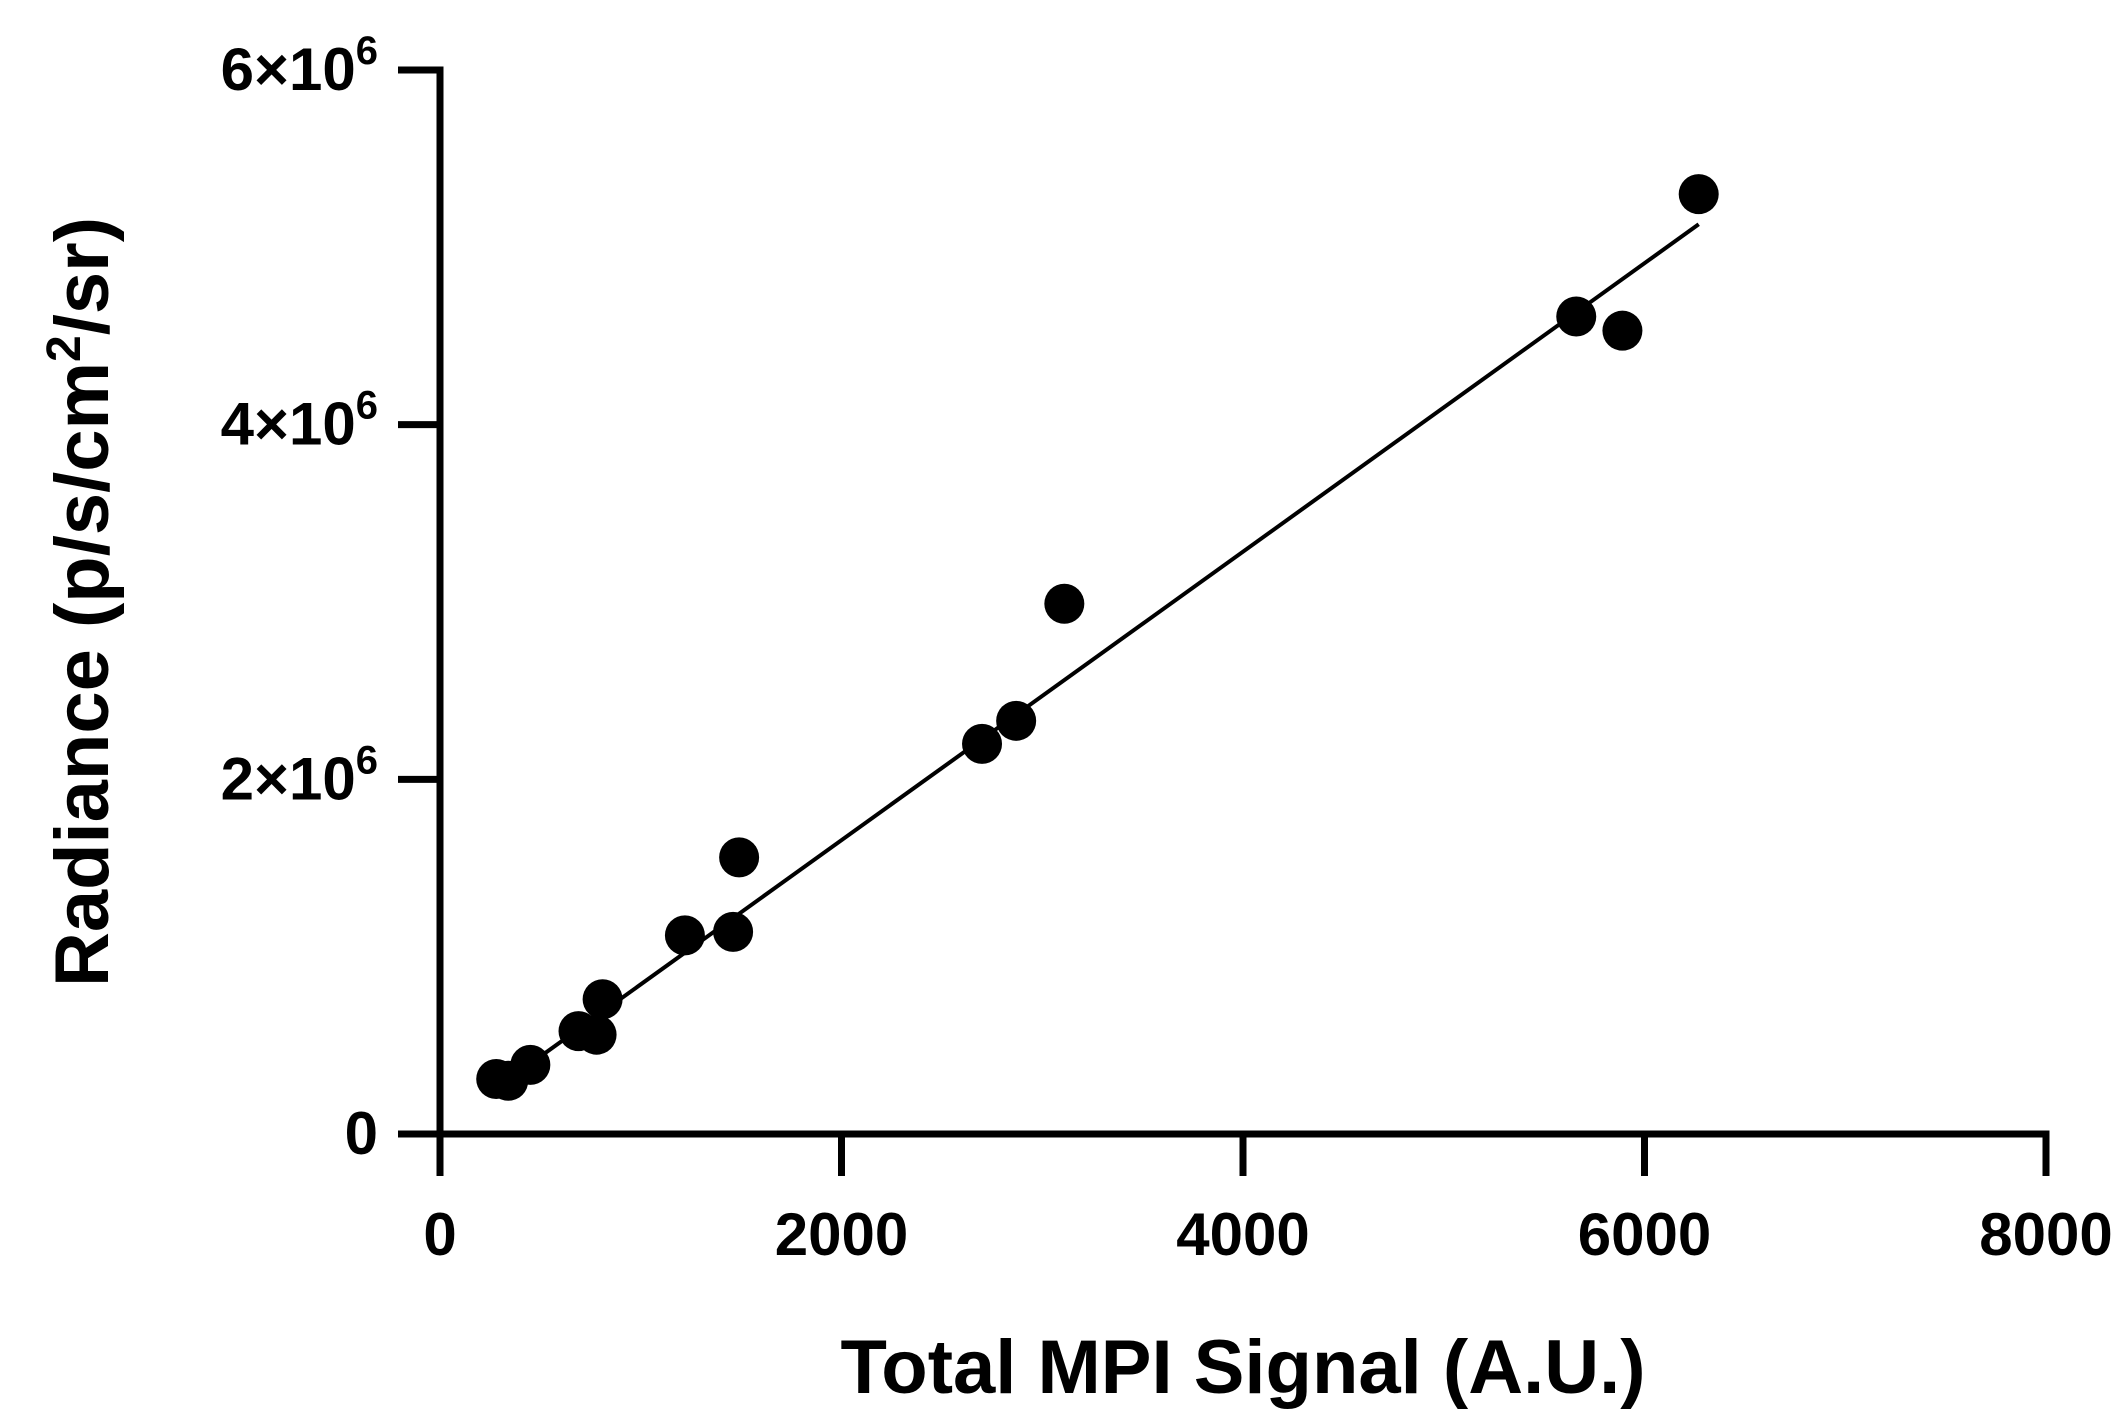 This screenshot has height=1419, width=2124. What do you see at coordinates (1242, 1234) in the screenshot?
I see `x-tick-label: 4000` at bounding box center [1242, 1234].